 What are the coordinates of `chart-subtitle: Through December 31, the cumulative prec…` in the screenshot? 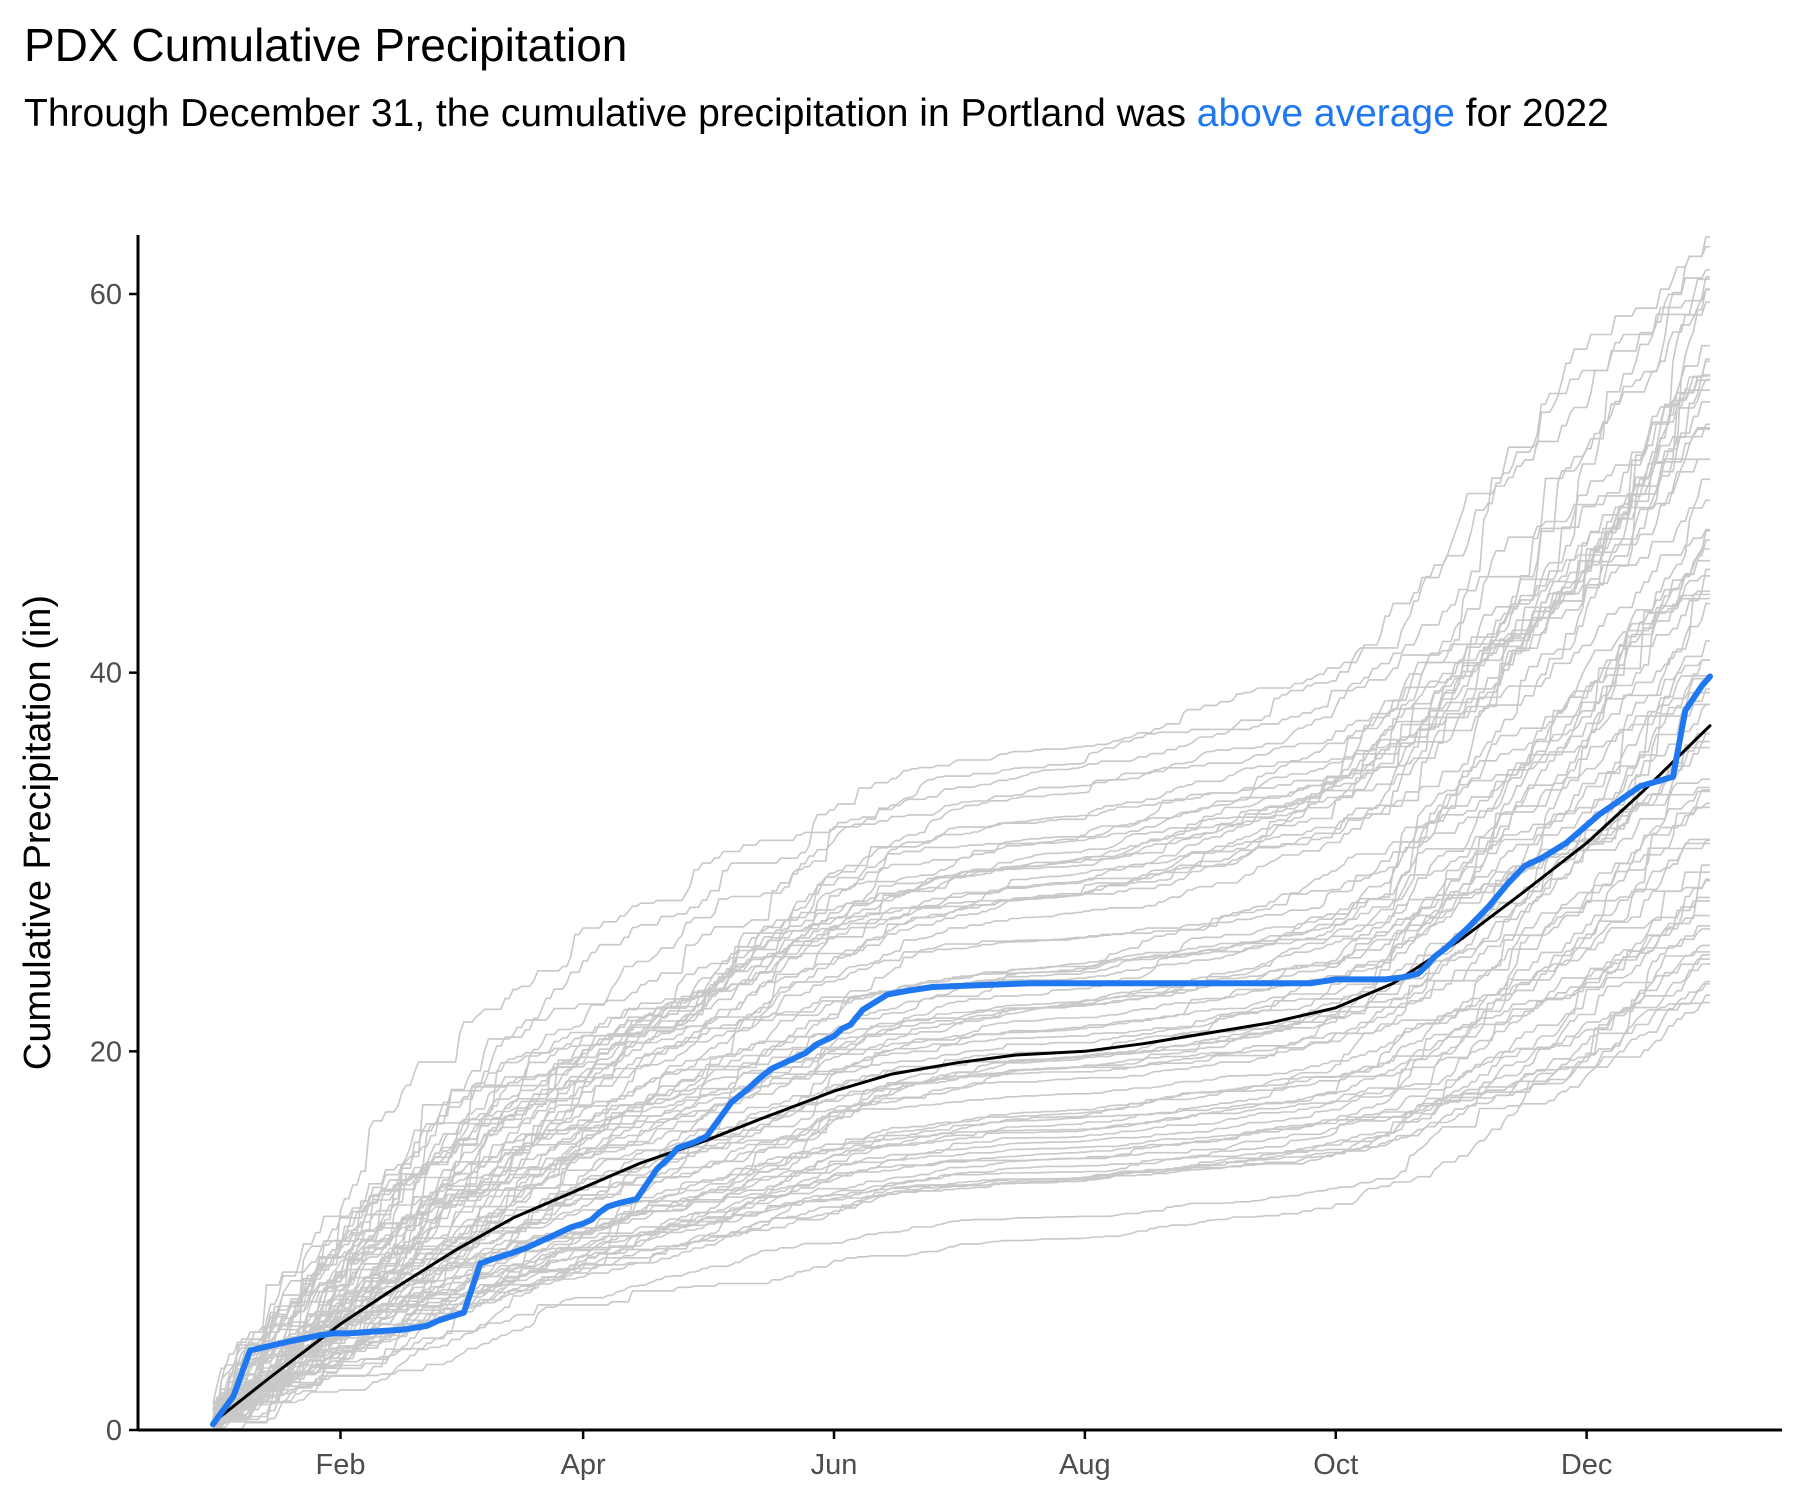 It's located at (904, 113).